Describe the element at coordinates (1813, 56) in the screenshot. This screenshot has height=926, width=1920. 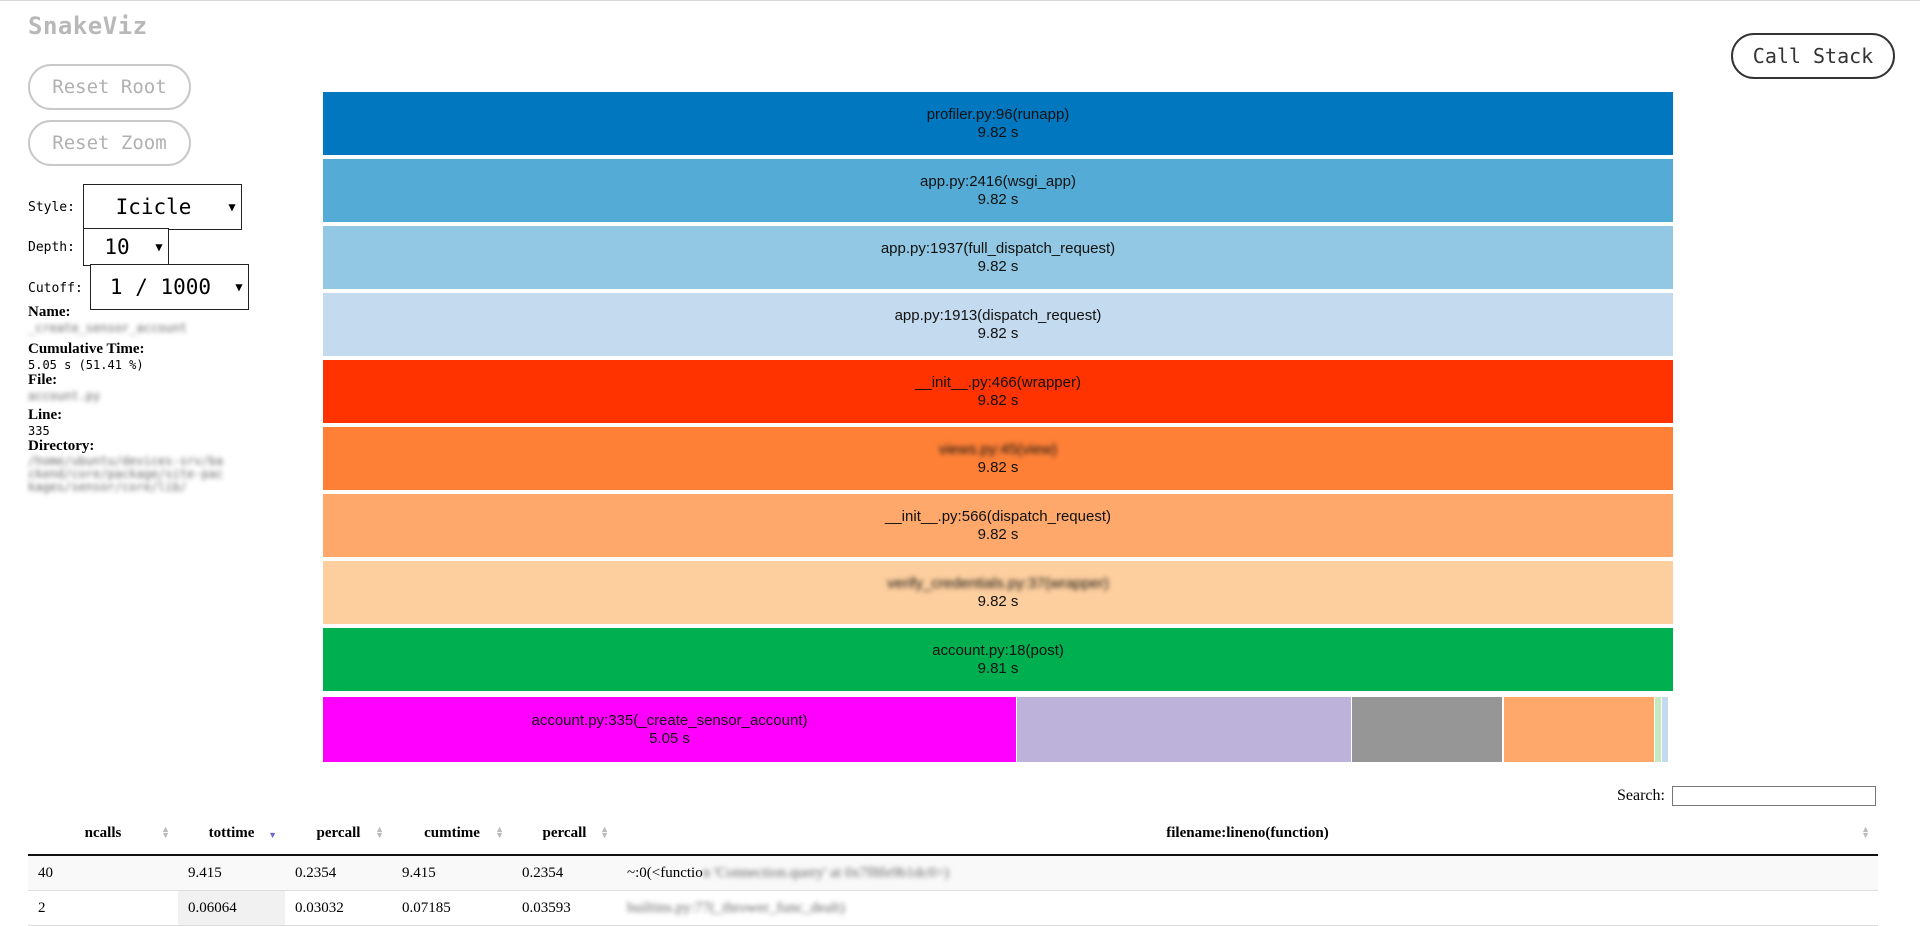
I see `call-stack-button: Call Stack` at that location.